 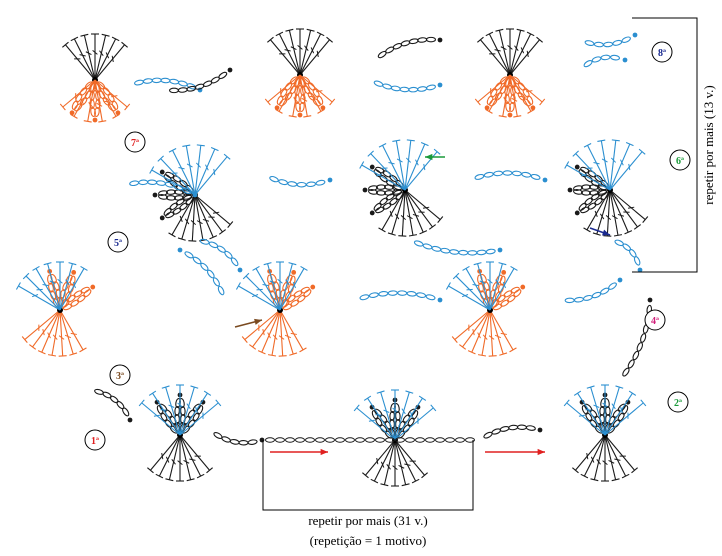 I want to click on row-badge, so click(x=655, y=320).